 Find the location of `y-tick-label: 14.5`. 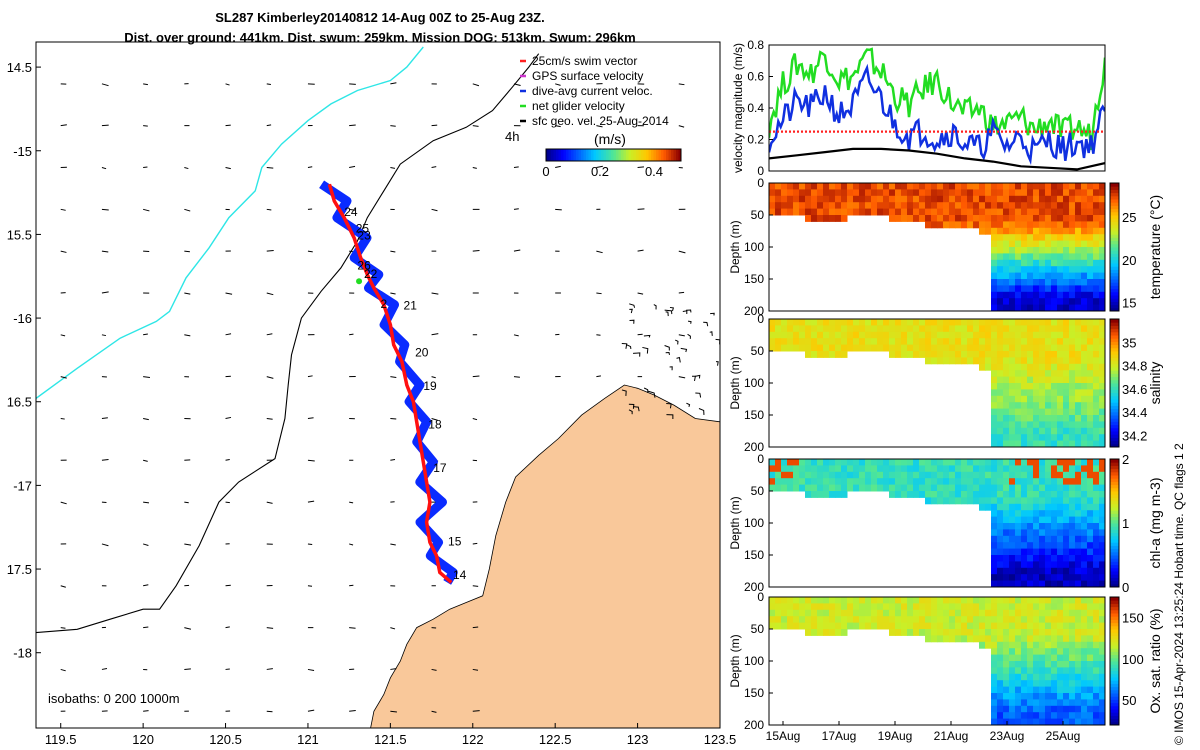

y-tick-label: 14.5 is located at coordinates (19, 67).